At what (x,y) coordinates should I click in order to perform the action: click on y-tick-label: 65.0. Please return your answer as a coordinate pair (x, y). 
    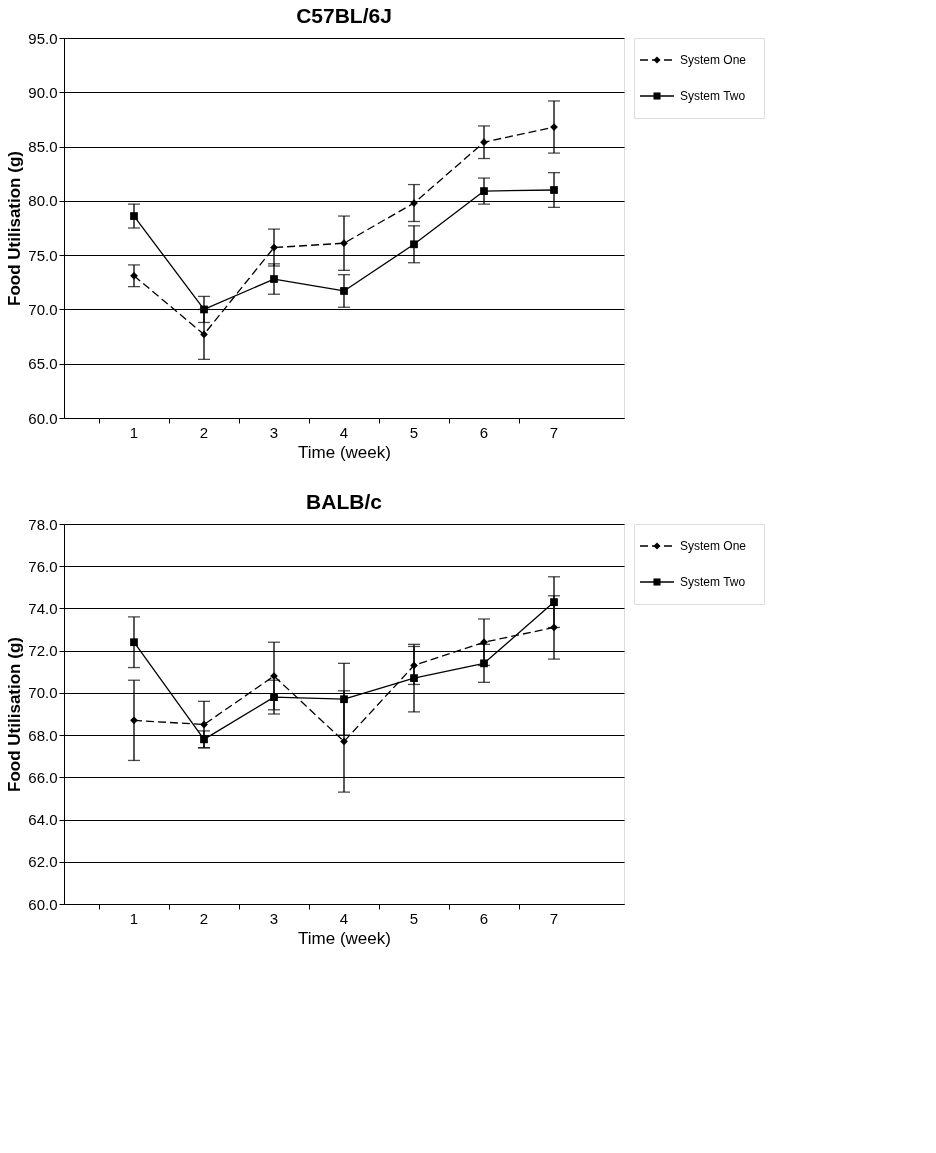
    Looking at the image, I should click on (43, 364).